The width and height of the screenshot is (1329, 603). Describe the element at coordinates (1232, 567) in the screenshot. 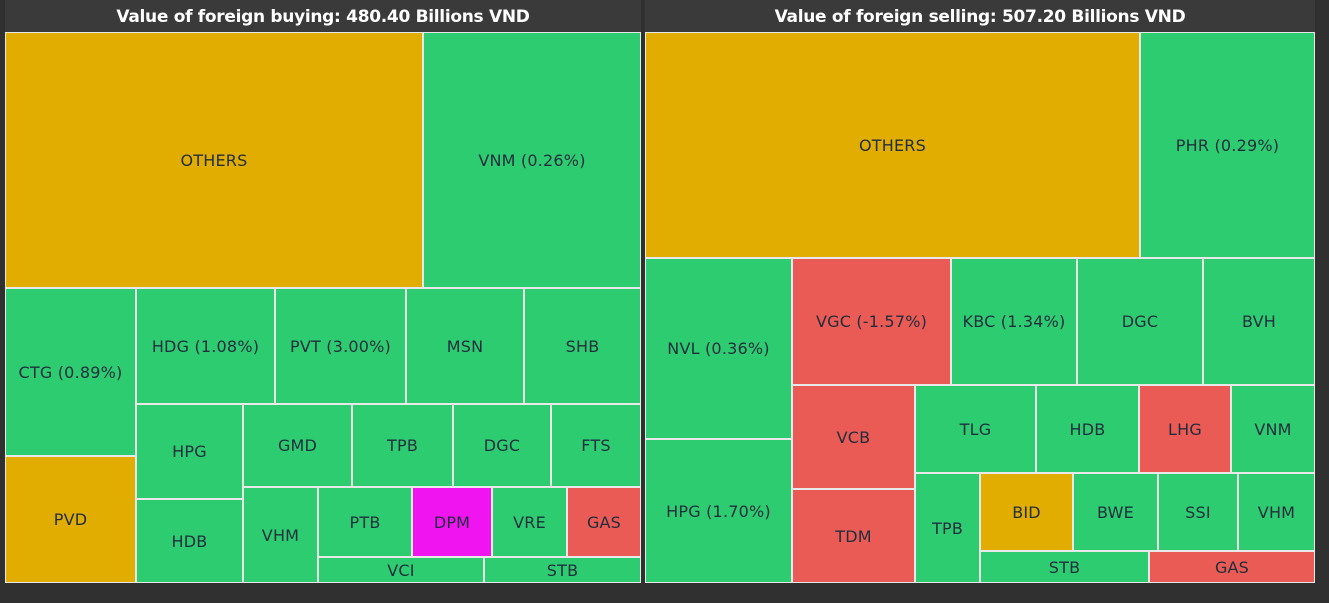

I see `selling-cell-gas: GAS` at that location.